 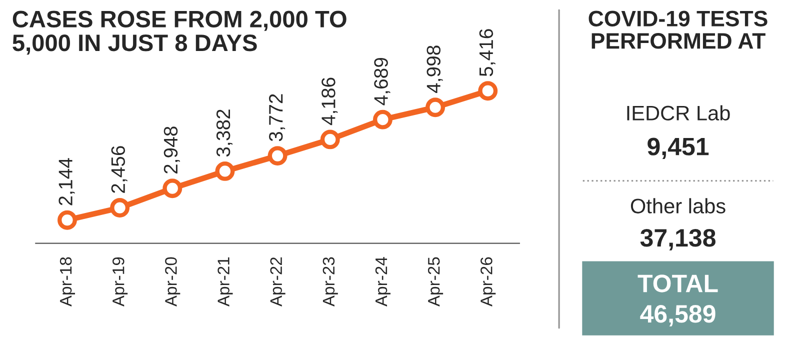 What do you see at coordinates (382, 282) in the screenshot?
I see `x-tick-label: Apr-24` at bounding box center [382, 282].